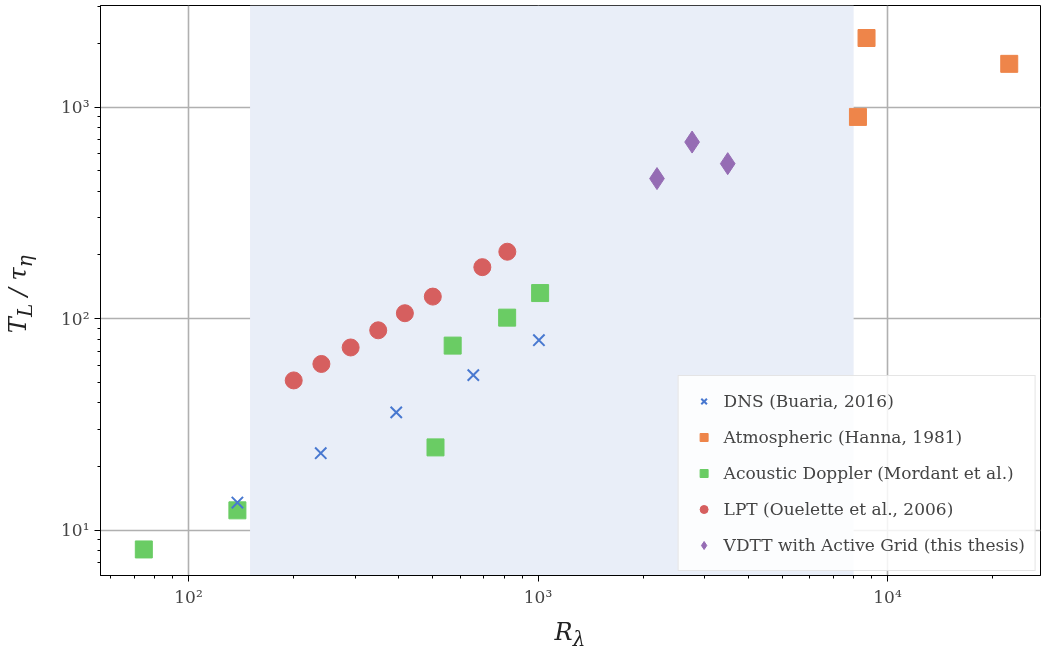 This screenshot has height=666, width=1051. I want to click on legend-label: Atmospheric (Hanna, 1981), so click(843, 437).